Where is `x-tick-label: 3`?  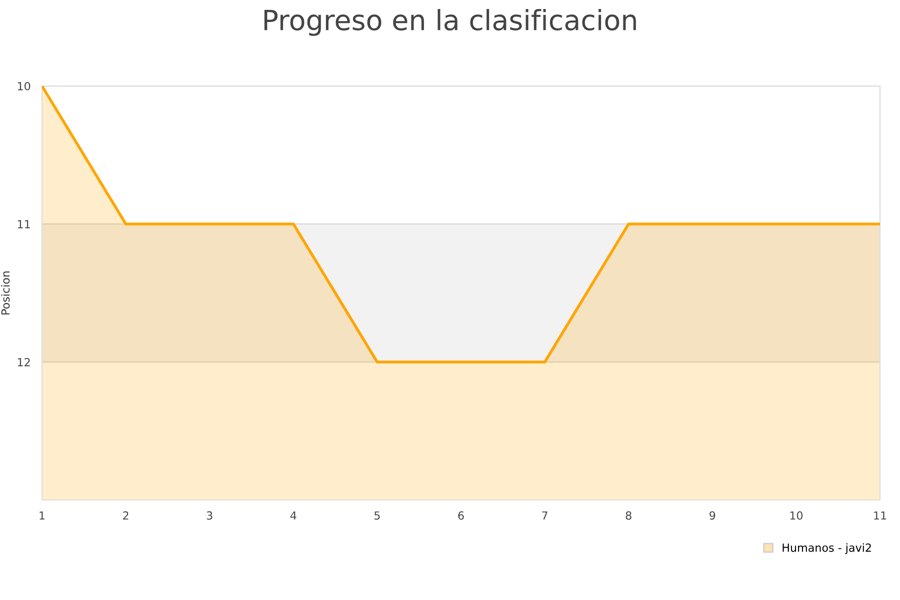
x-tick-label: 3 is located at coordinates (209, 515).